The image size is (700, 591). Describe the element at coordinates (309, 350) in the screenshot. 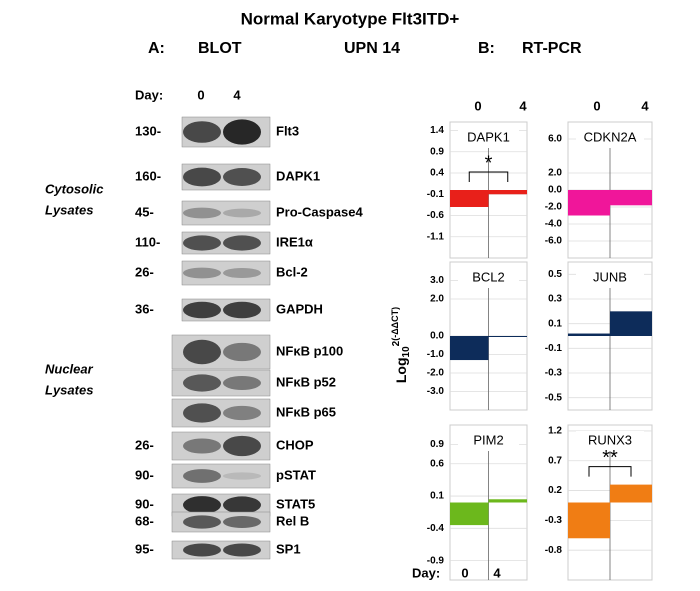

I see `protein-label: NFκB p100` at that location.